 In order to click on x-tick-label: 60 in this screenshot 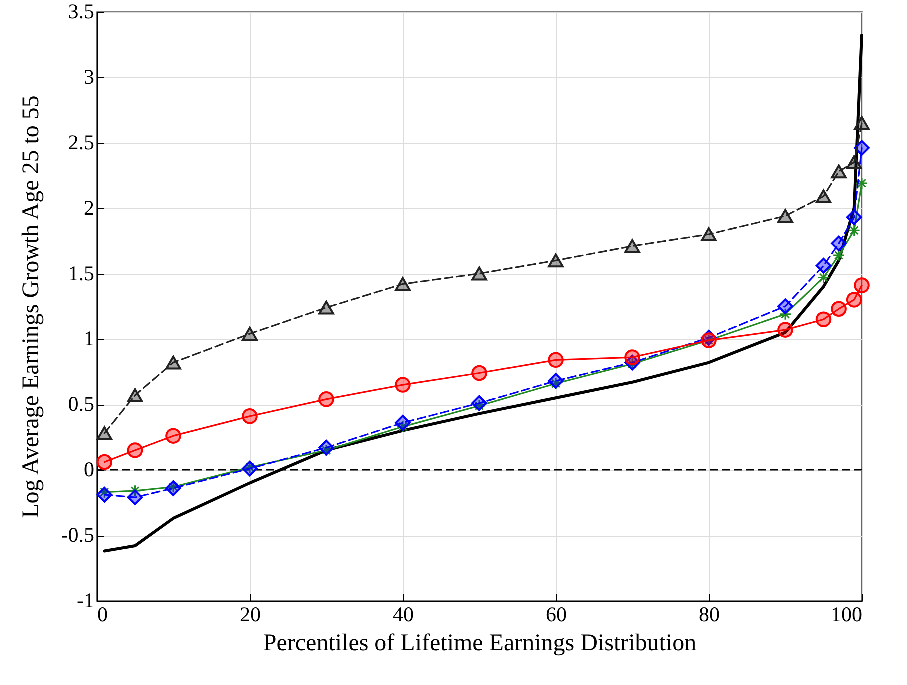, I will do `click(556, 614)`.